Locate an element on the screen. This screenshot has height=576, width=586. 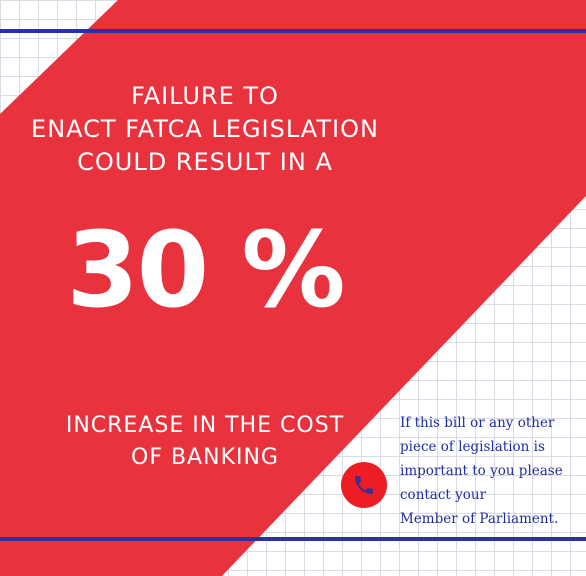
contact-line-5: Member of Parliament. is located at coordinates (479, 519).